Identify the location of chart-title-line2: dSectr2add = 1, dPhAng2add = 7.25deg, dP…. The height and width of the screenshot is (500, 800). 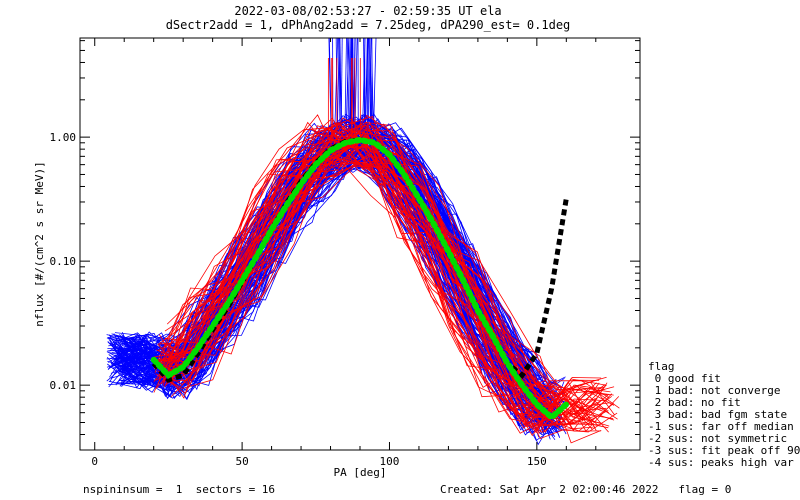
(368, 25).